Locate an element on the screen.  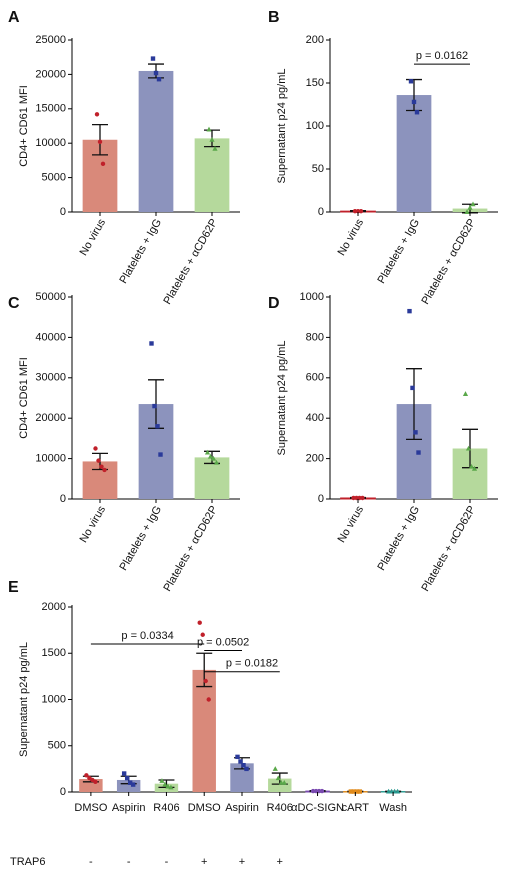
annotation: p = 0.0502 is located at coordinates (223, 642).